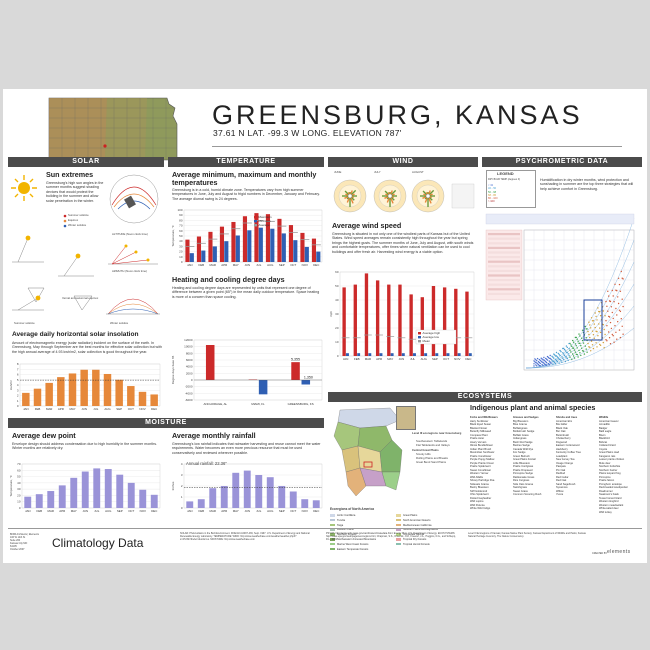 The height and width of the screenshot is (650, 650). Describe the element at coordinates (336, 525) in the screenshot. I see `eco-legend-item: Taiga` at that location.